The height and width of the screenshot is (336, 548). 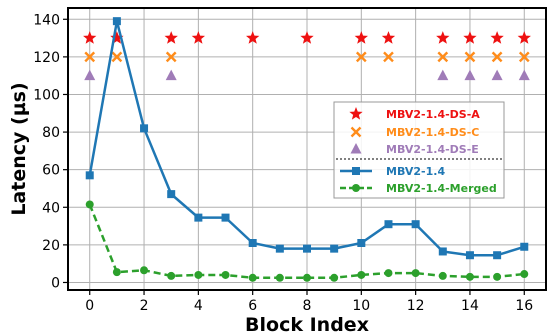 What do you see at coordinates (144, 306) in the screenshot?
I see `x-tick-label: 2` at bounding box center [144, 306].